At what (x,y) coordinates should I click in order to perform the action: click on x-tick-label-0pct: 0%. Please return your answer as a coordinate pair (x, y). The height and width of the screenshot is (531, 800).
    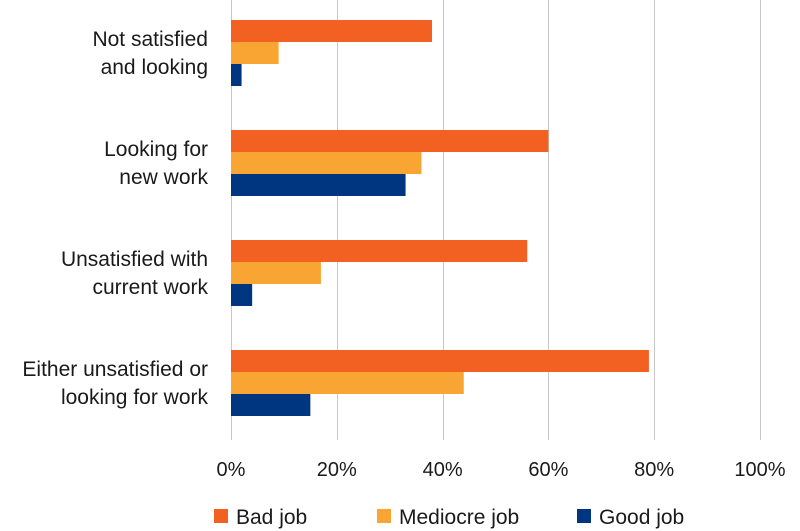
    Looking at the image, I should click on (231, 470).